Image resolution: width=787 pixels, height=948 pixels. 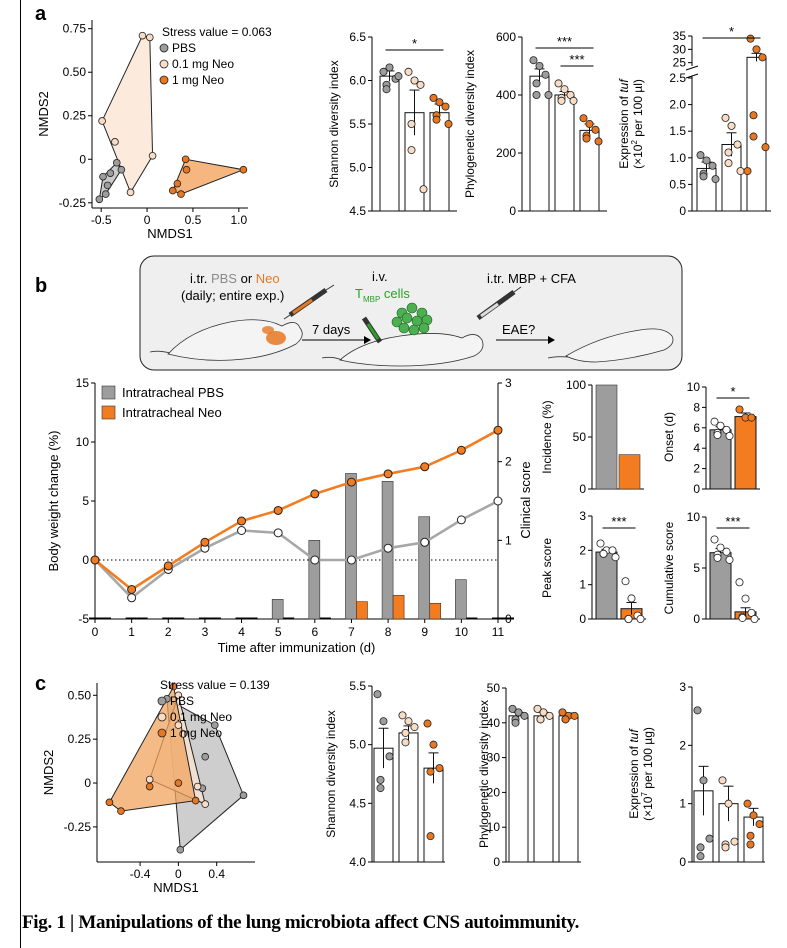 I want to click on y-axis-label: Peak score, so click(x=547, y=568).